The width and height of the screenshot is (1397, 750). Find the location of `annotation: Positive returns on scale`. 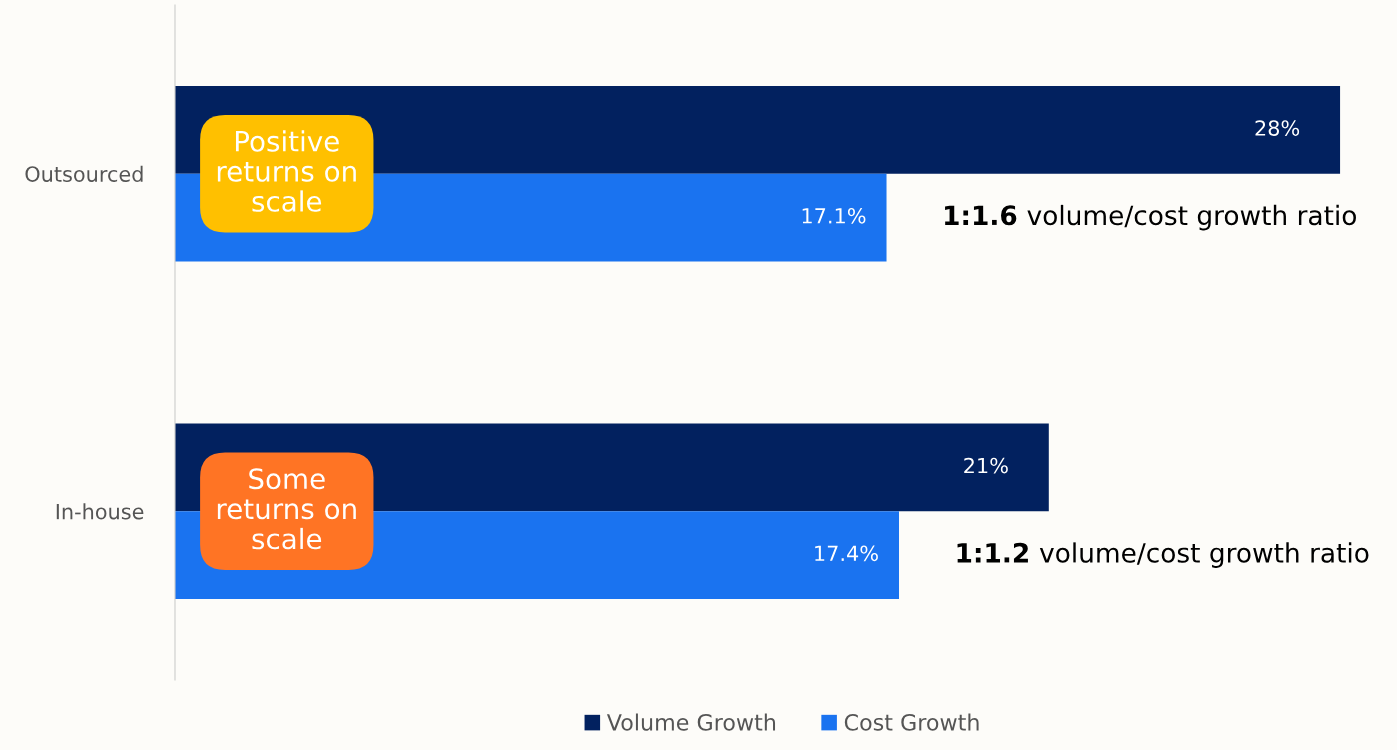

annotation: Positive returns on scale is located at coordinates (286, 171).